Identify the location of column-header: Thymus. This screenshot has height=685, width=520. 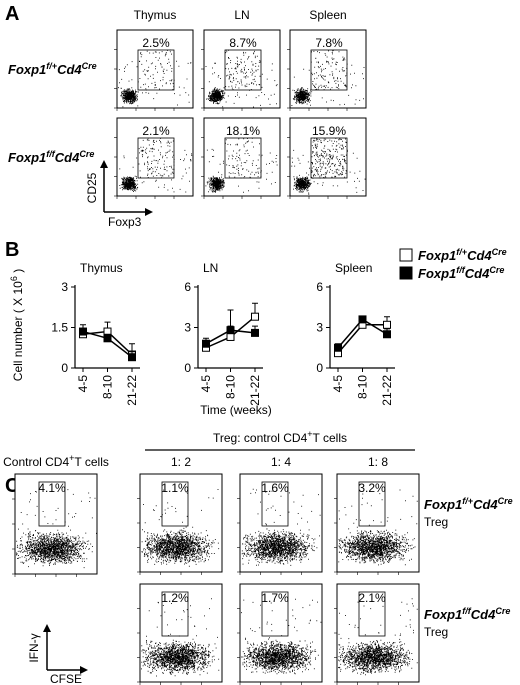
(155, 15).